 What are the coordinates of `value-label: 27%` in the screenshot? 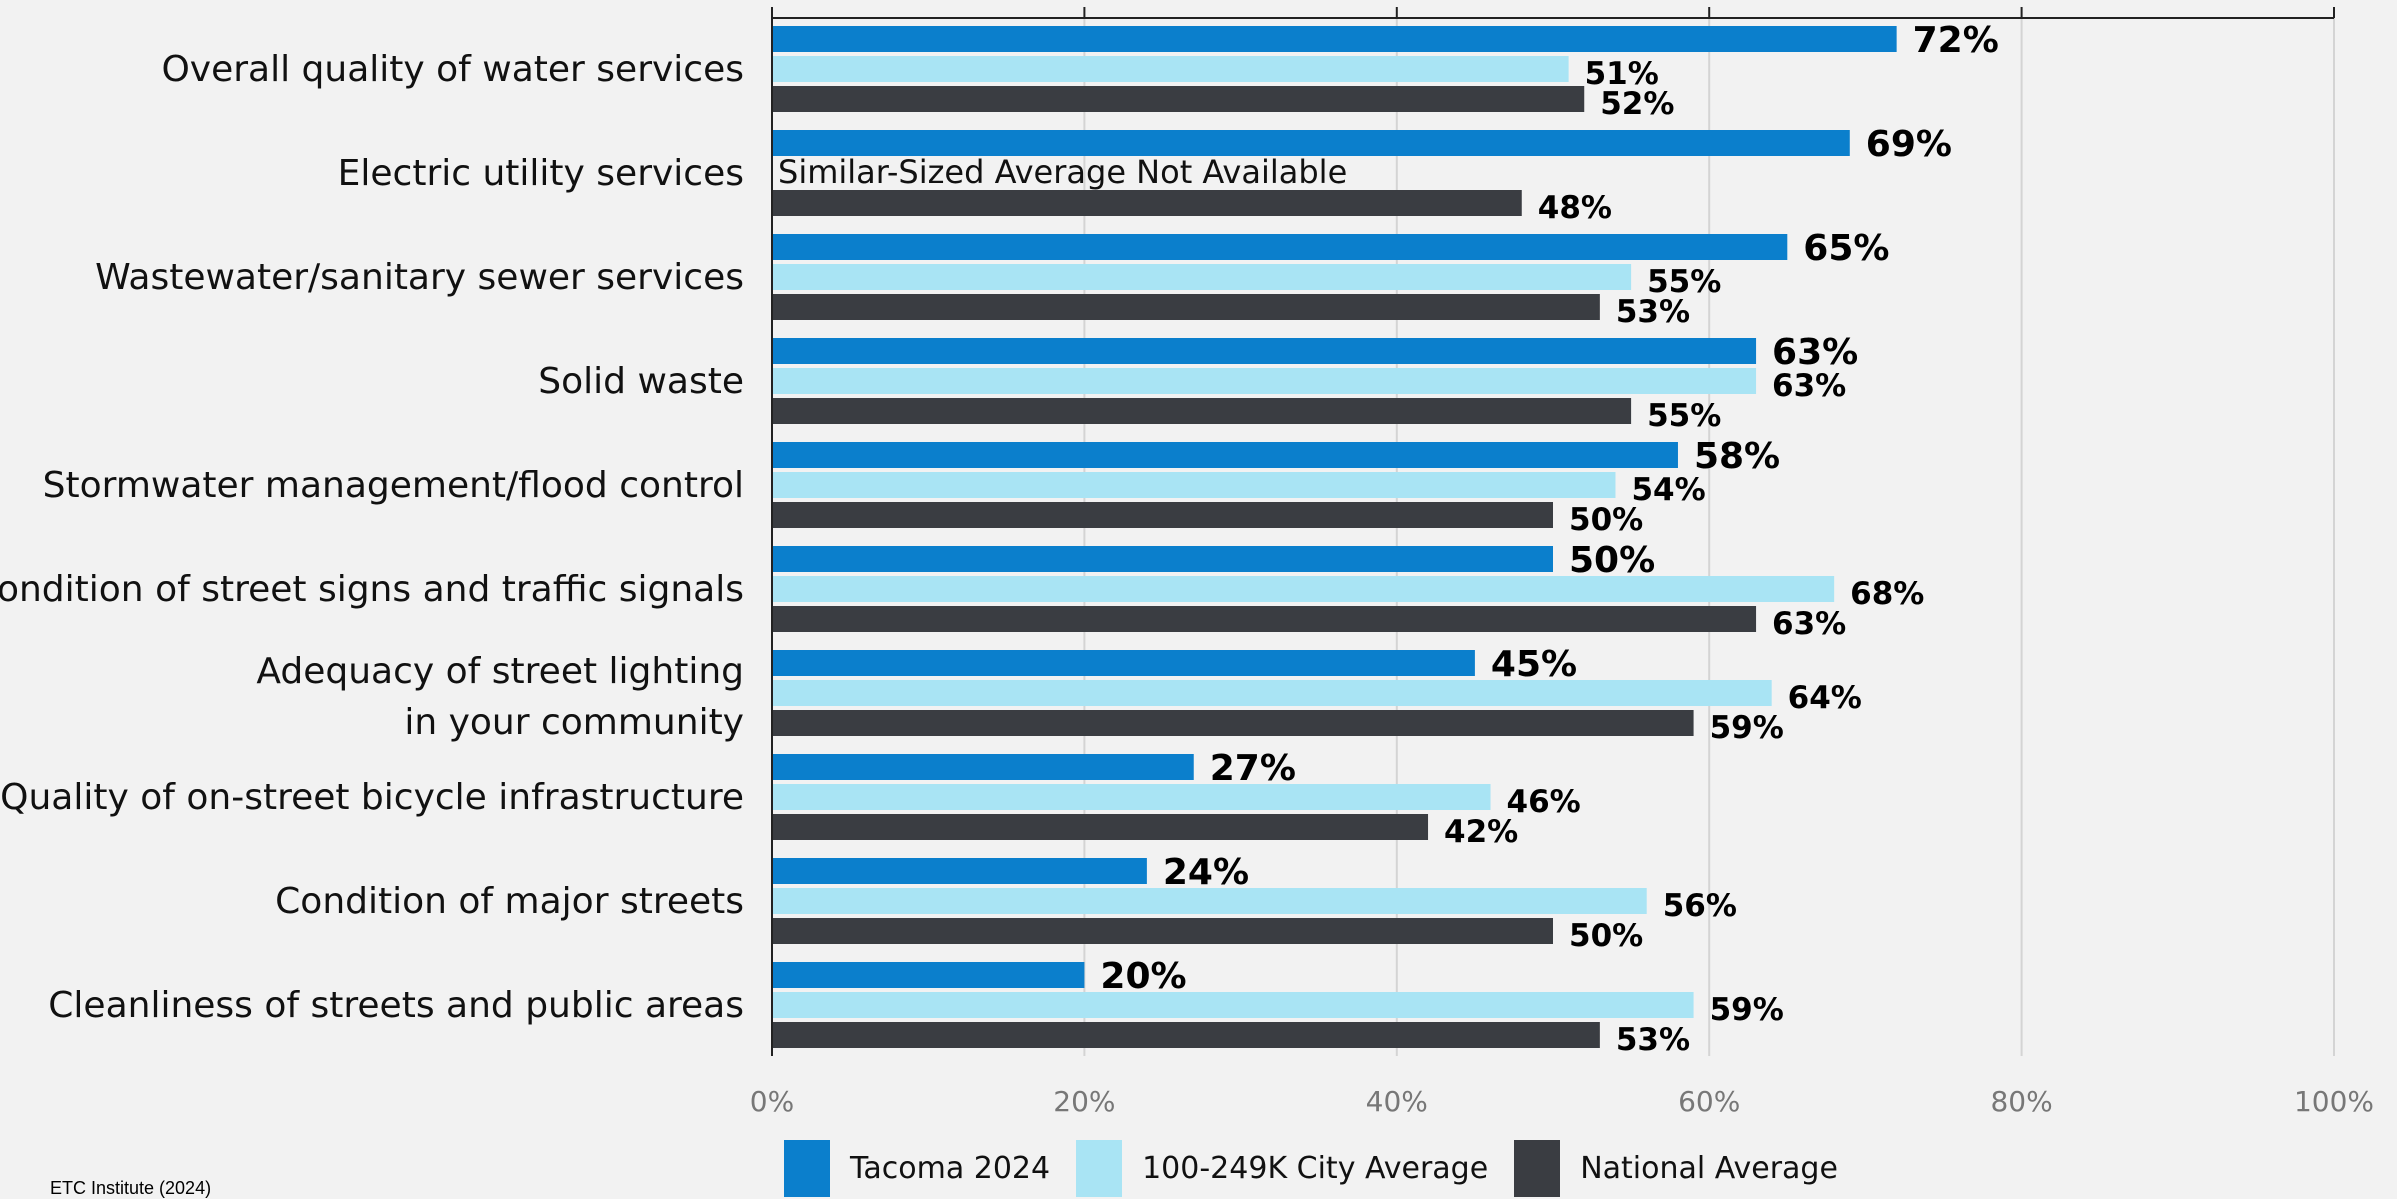 It's located at (1253, 768).